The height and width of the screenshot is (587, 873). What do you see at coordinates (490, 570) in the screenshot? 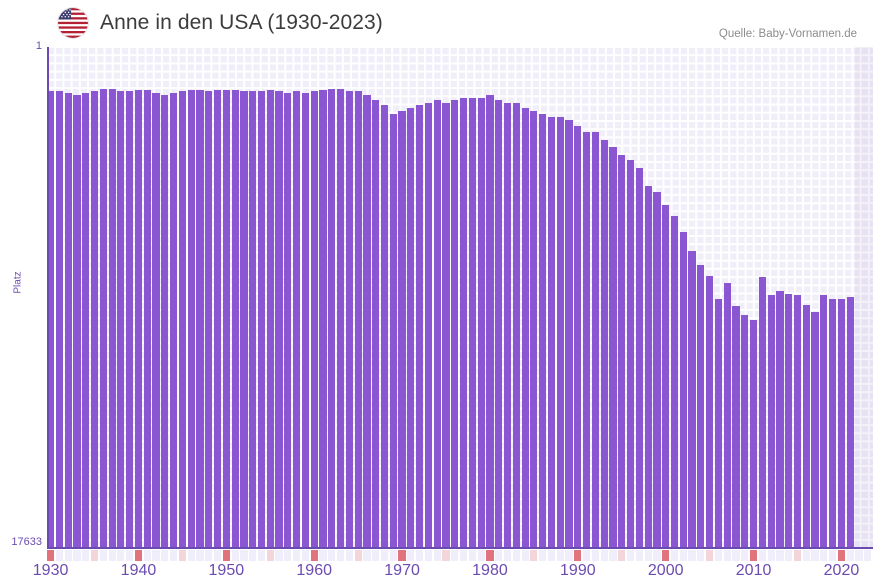
I see `x-axis-tick-label: 1980` at bounding box center [490, 570].